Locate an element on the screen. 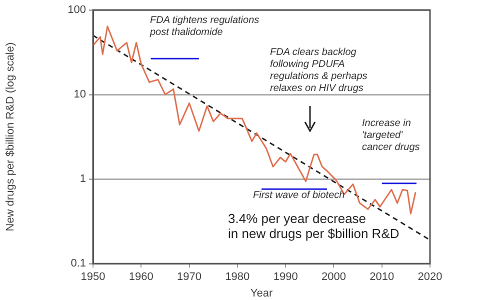 The height and width of the screenshot is (300, 500). x-tick-label: 2010 is located at coordinates (382, 277).